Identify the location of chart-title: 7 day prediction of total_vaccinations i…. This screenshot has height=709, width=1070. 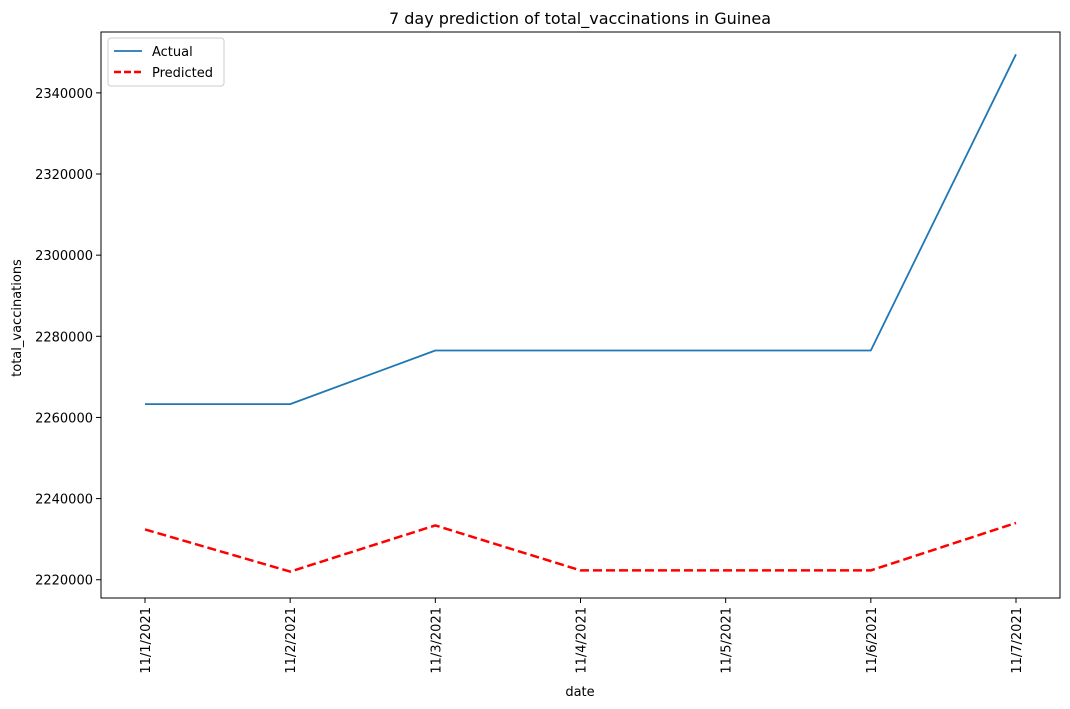
(580, 19).